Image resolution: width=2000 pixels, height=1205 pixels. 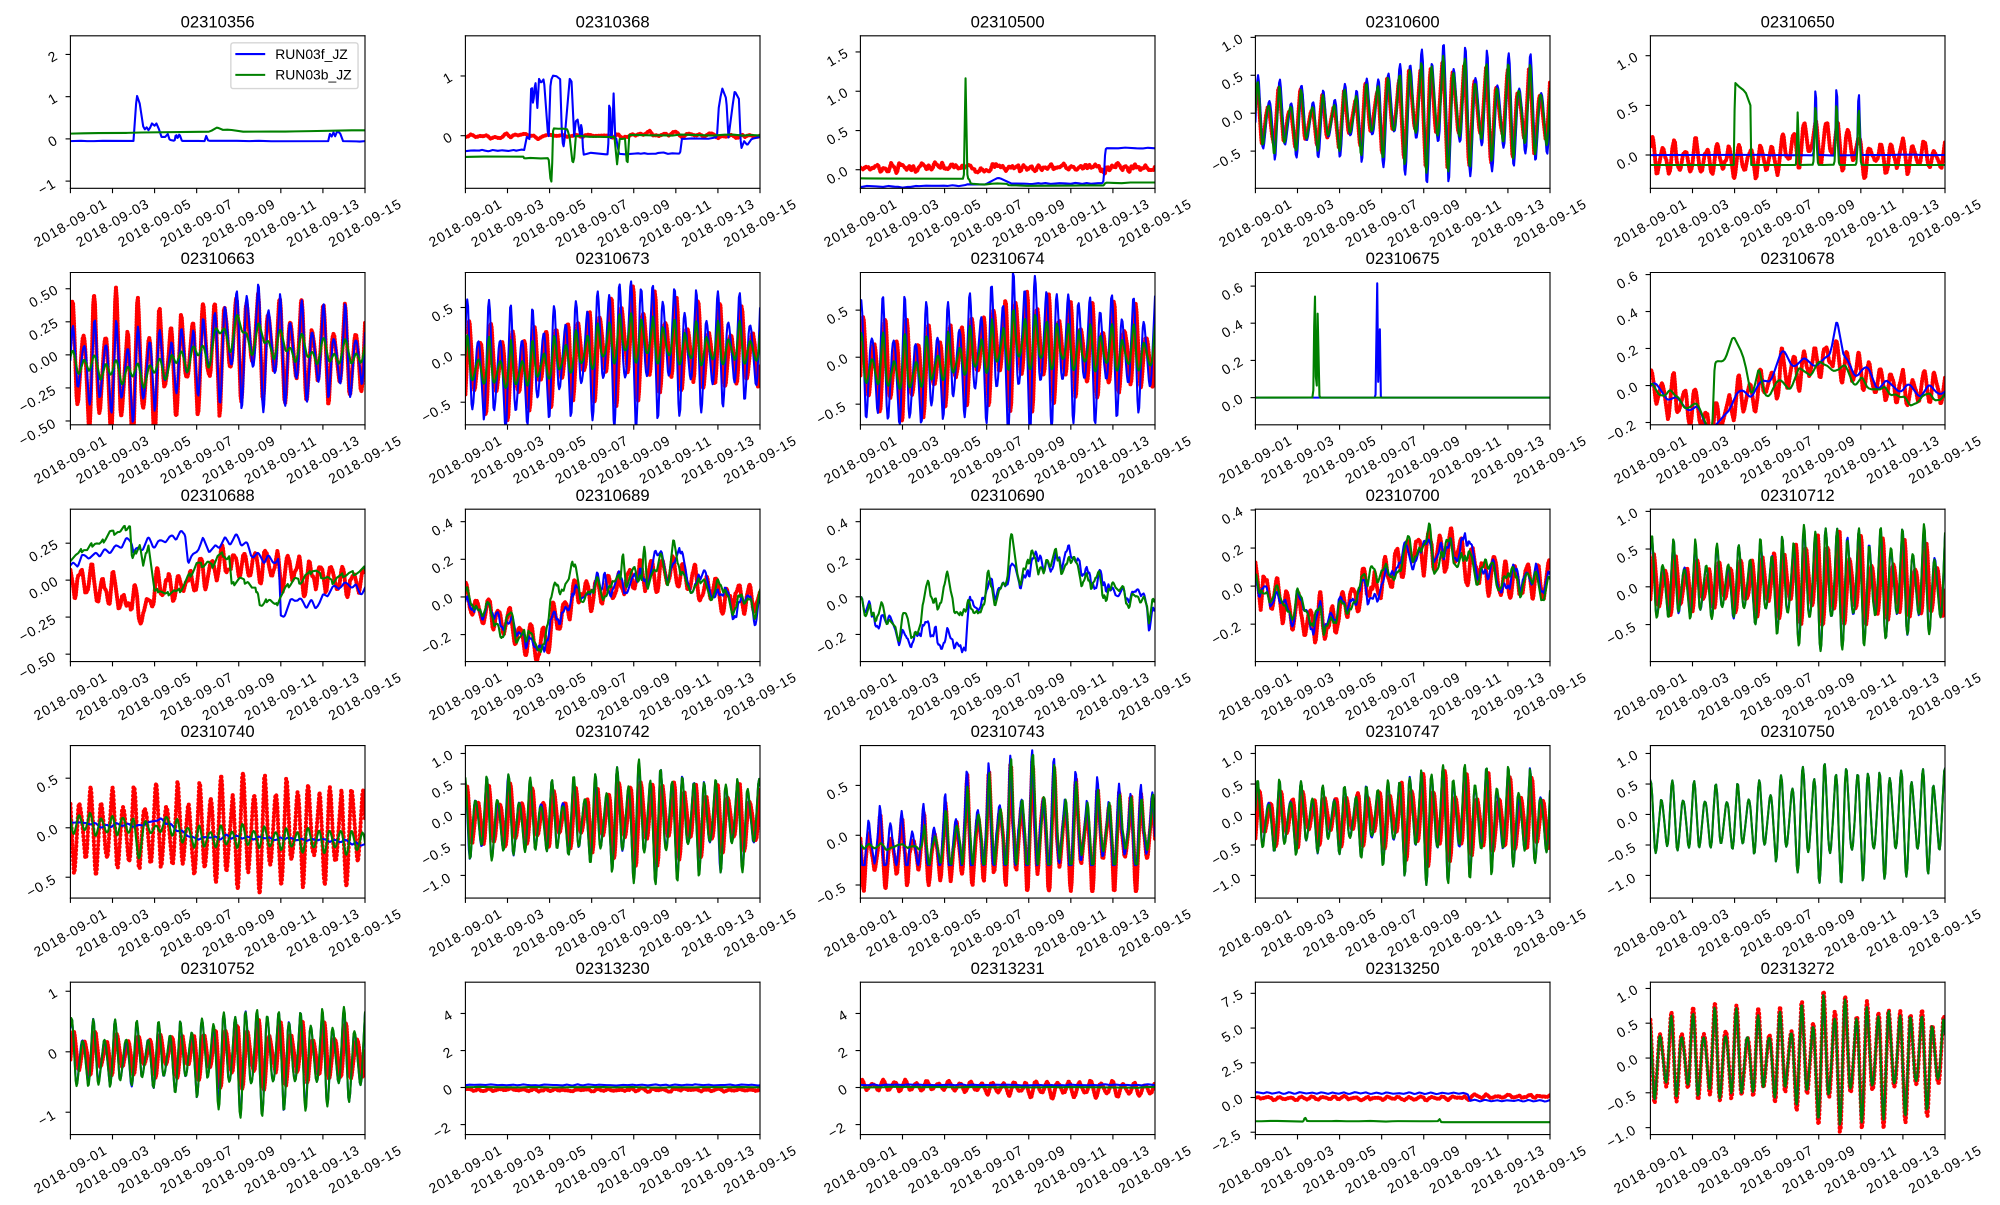 What do you see at coordinates (1798, 495) in the screenshot?
I see `svg-text: 02310712` at bounding box center [1798, 495].